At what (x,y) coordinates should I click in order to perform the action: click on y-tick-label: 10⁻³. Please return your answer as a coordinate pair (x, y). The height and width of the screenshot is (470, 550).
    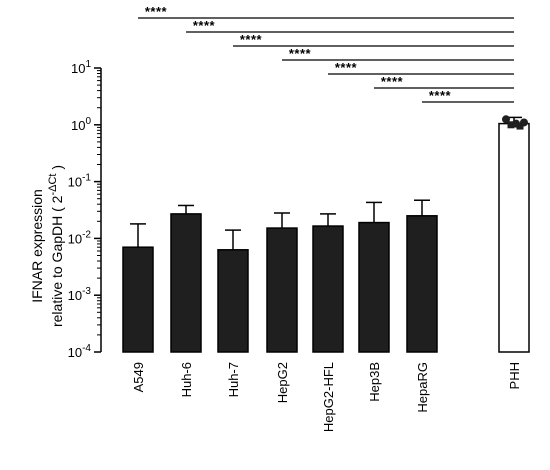
    Looking at the image, I should click on (80, 294).